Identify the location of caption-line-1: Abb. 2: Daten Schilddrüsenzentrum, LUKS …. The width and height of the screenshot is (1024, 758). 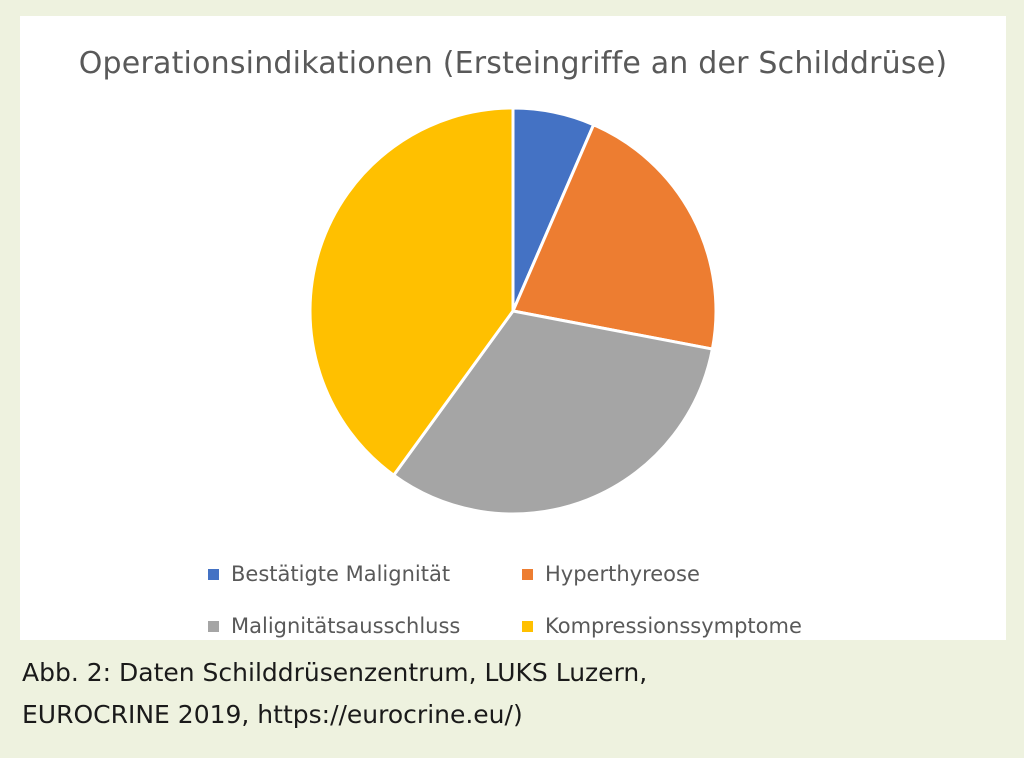
(335, 672).